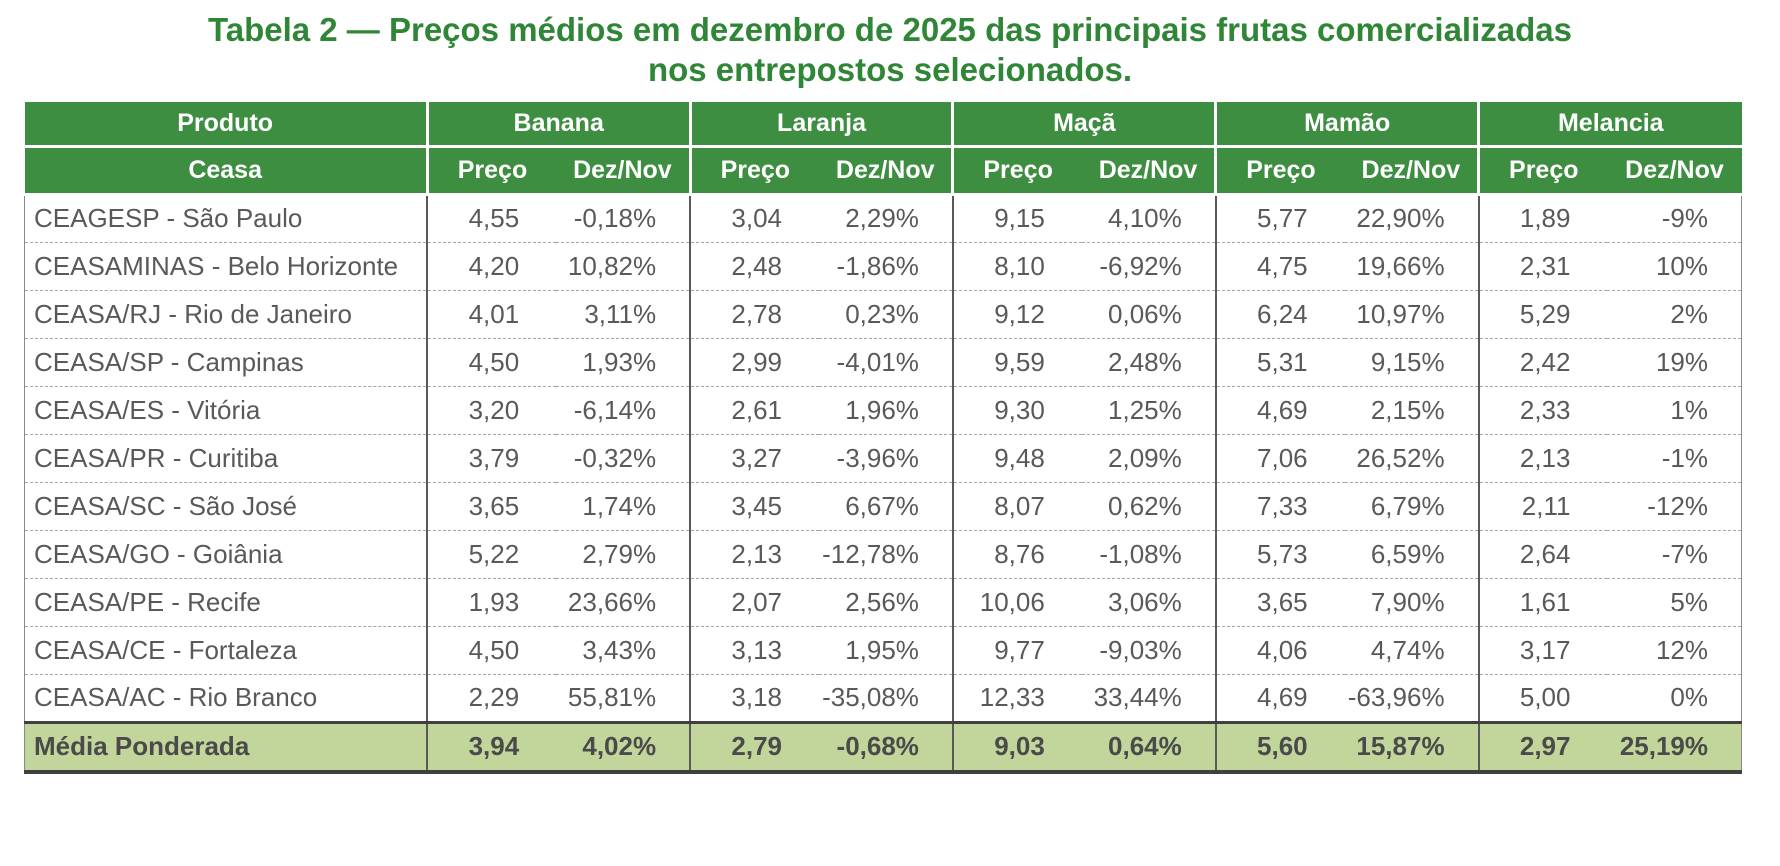  What do you see at coordinates (1542, 265) in the screenshot?
I see `price-cell: 2,31` at bounding box center [1542, 265].